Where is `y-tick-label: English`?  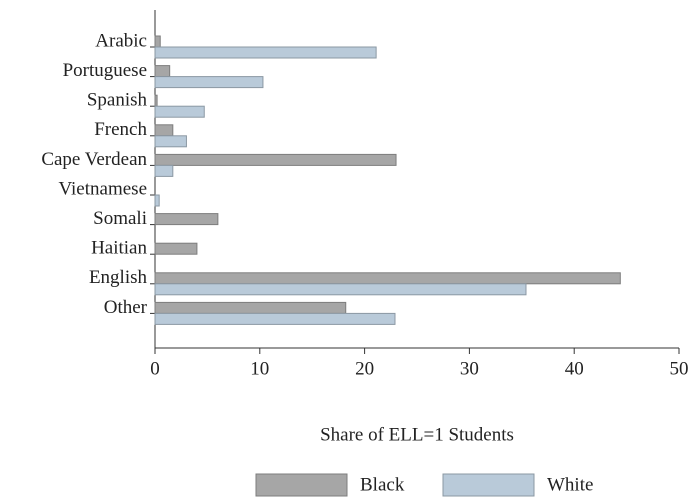 y-tick-label: English is located at coordinates (118, 277).